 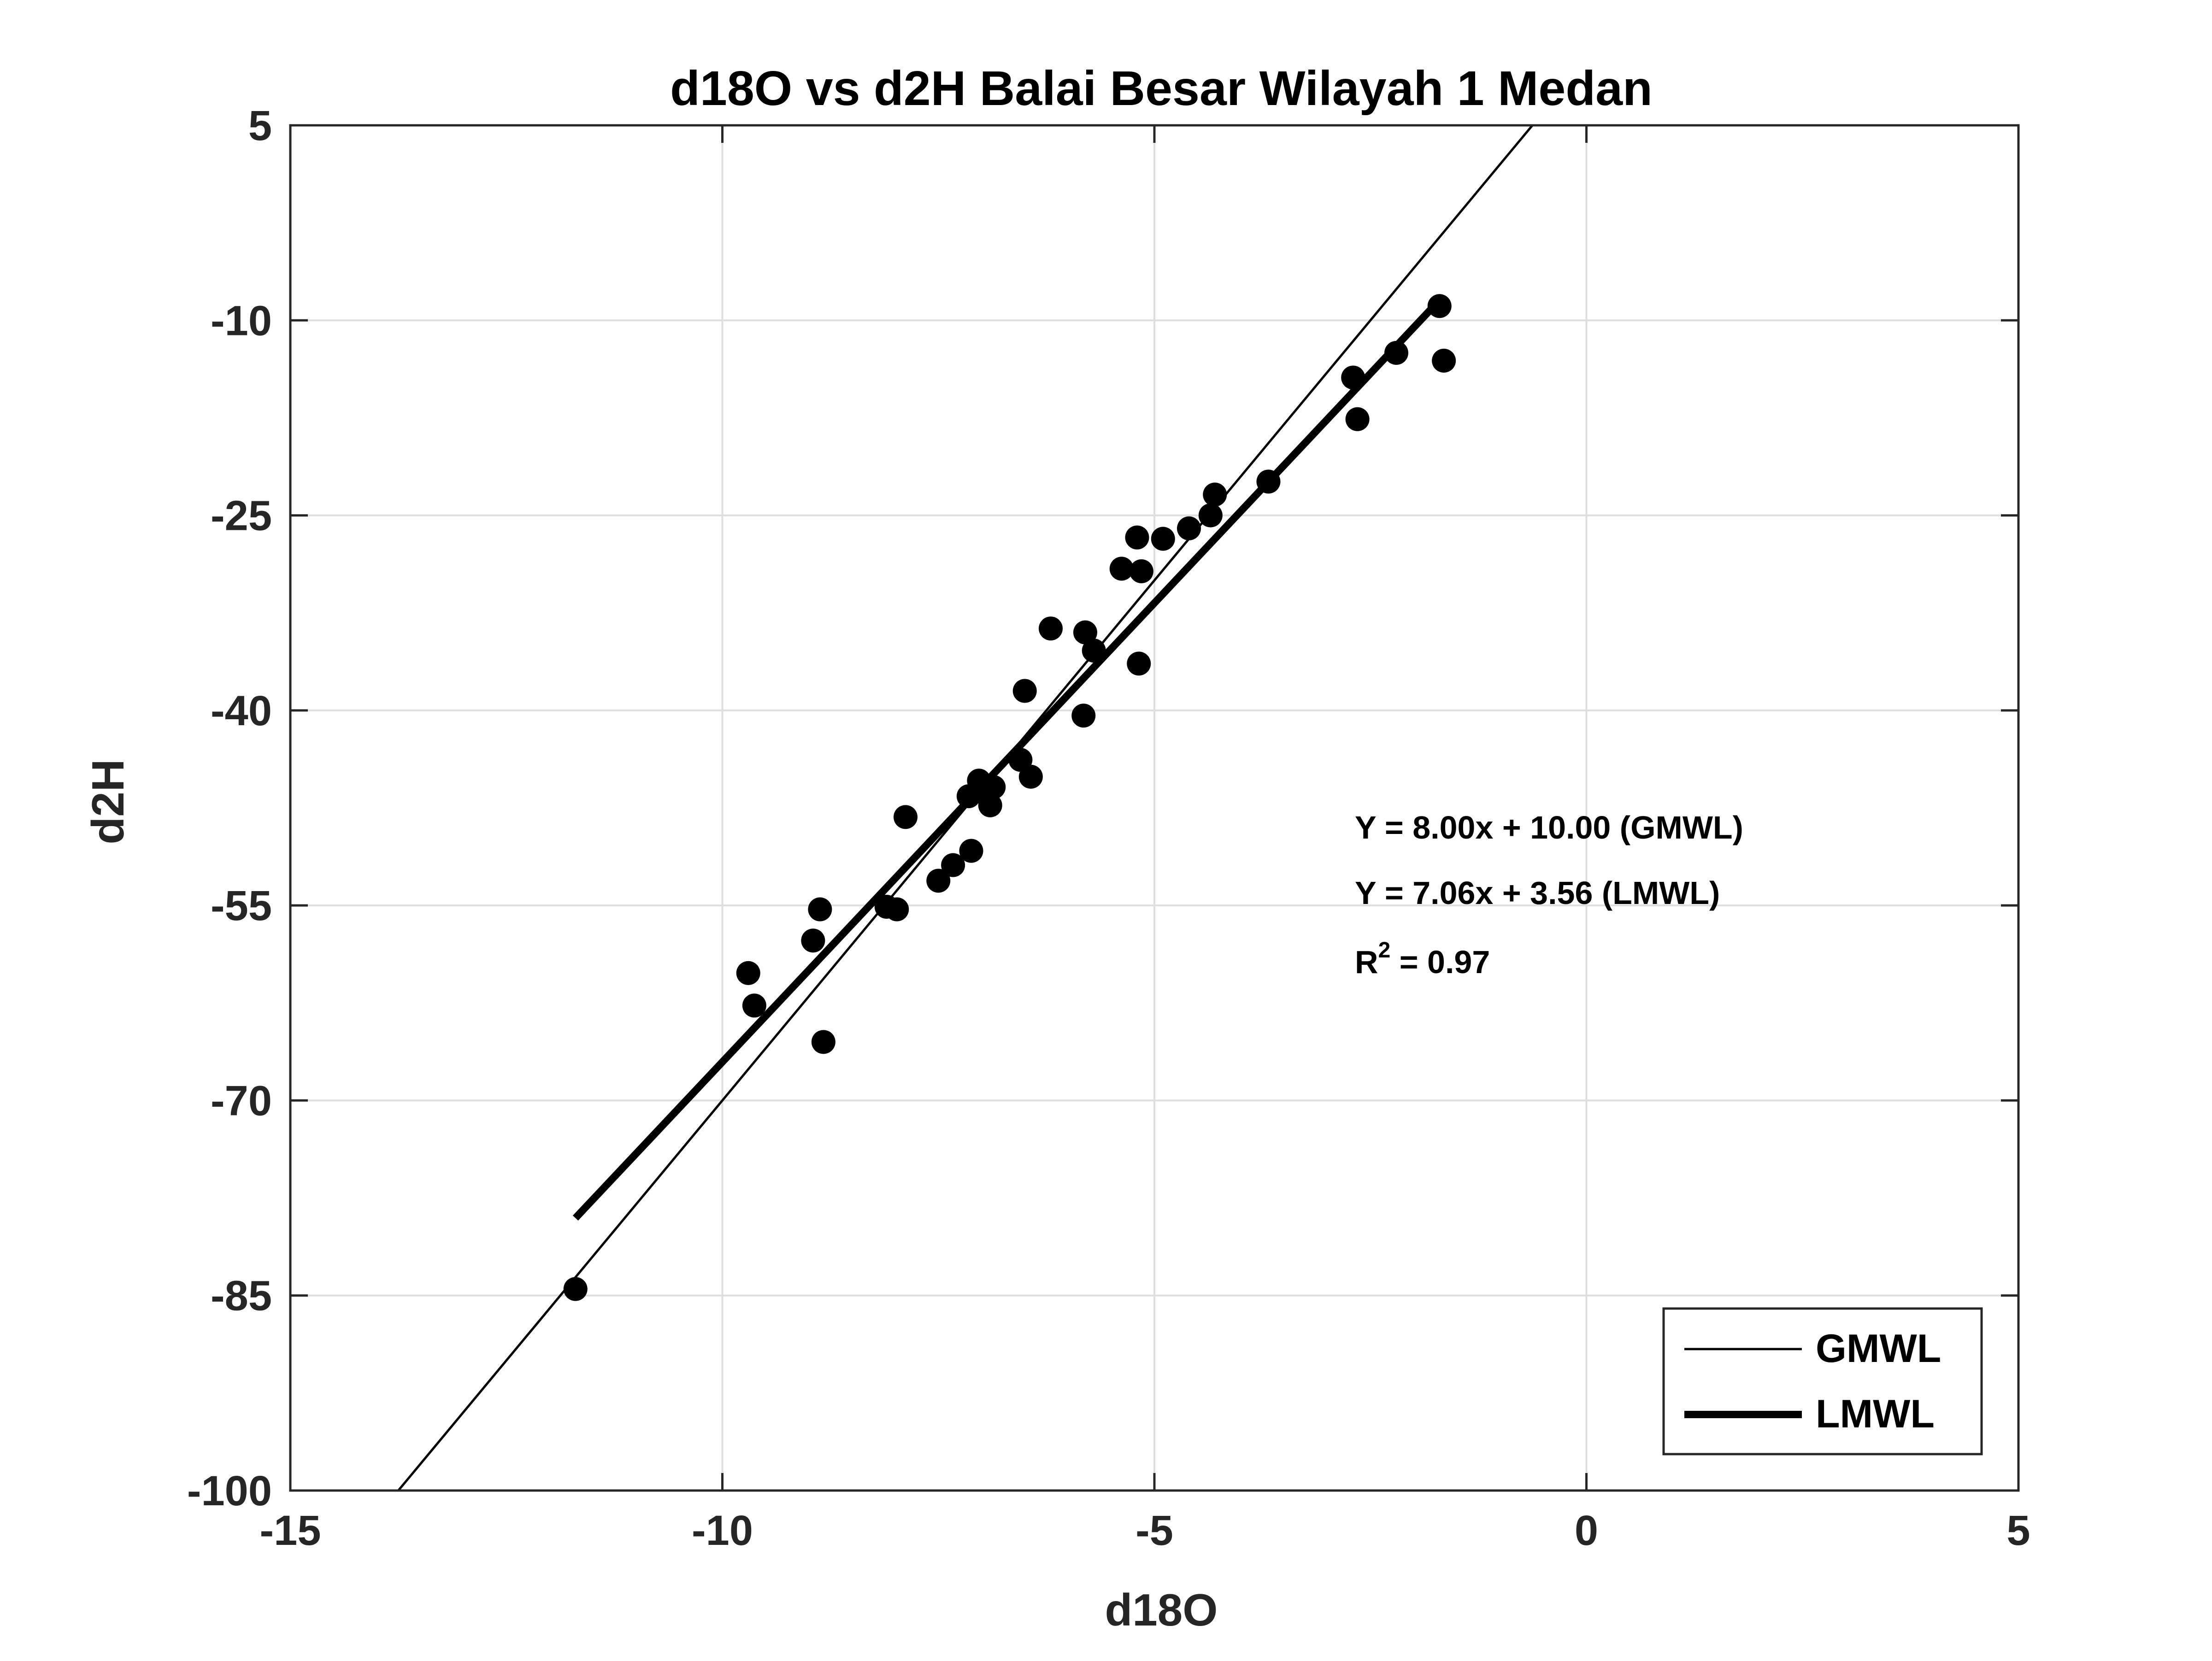 I want to click on y-tick-label: -10, so click(x=241, y=320).